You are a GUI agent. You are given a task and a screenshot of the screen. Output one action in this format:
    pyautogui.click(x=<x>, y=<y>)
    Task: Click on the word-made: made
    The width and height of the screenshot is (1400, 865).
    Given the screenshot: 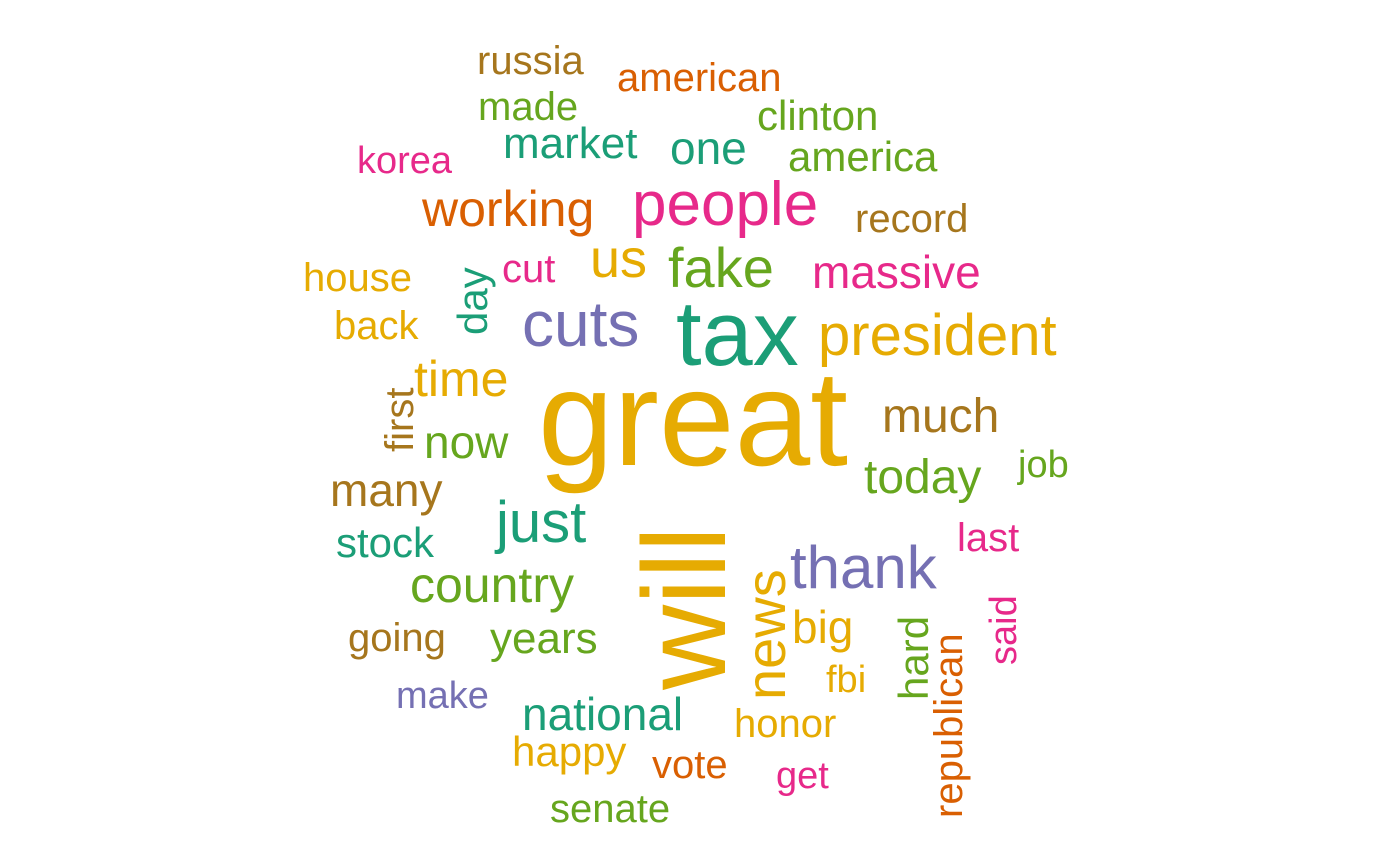 What is the action you would take?
    pyautogui.click(x=528, y=107)
    